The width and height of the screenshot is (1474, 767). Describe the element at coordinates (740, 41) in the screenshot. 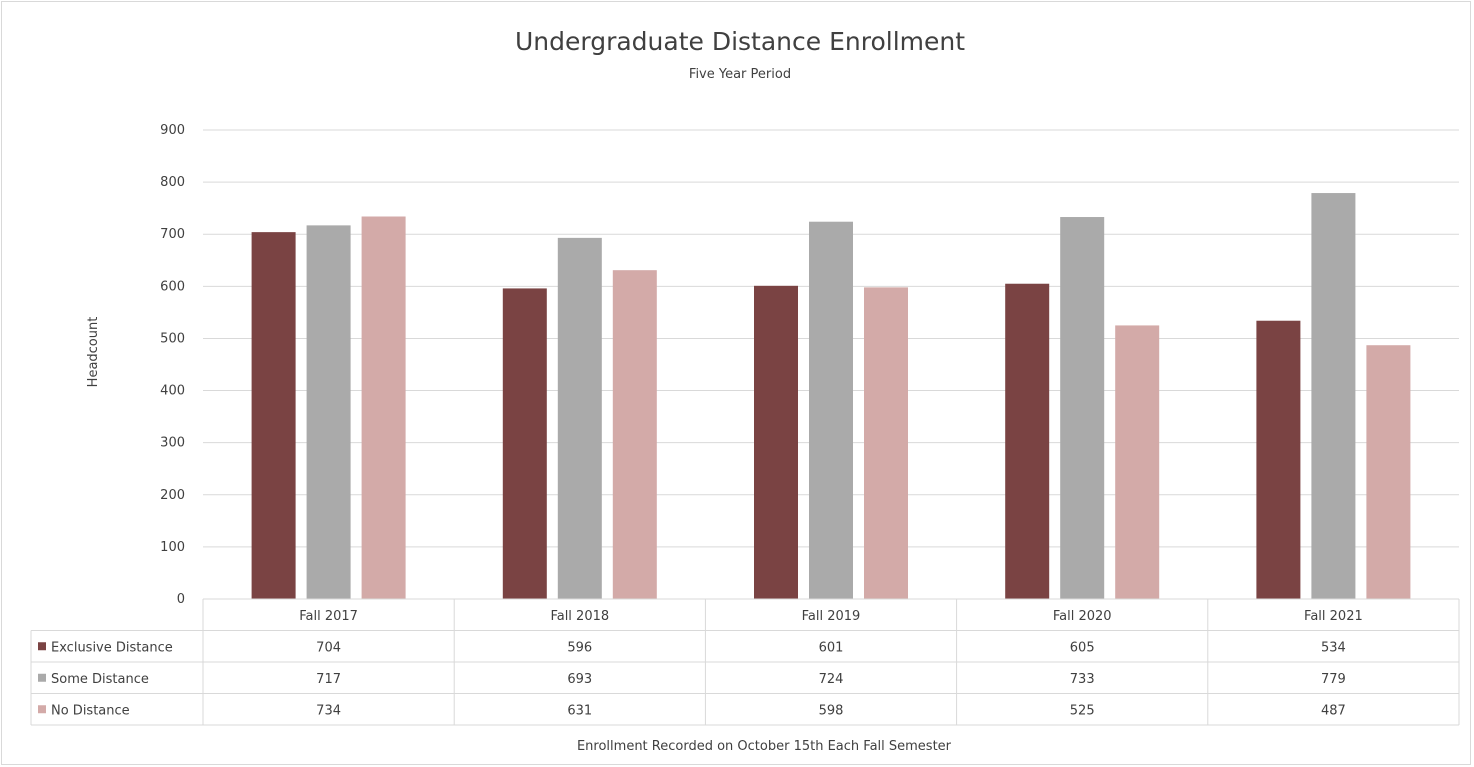

I see `chart-title: Undergraduate Distance Enrollment` at that location.